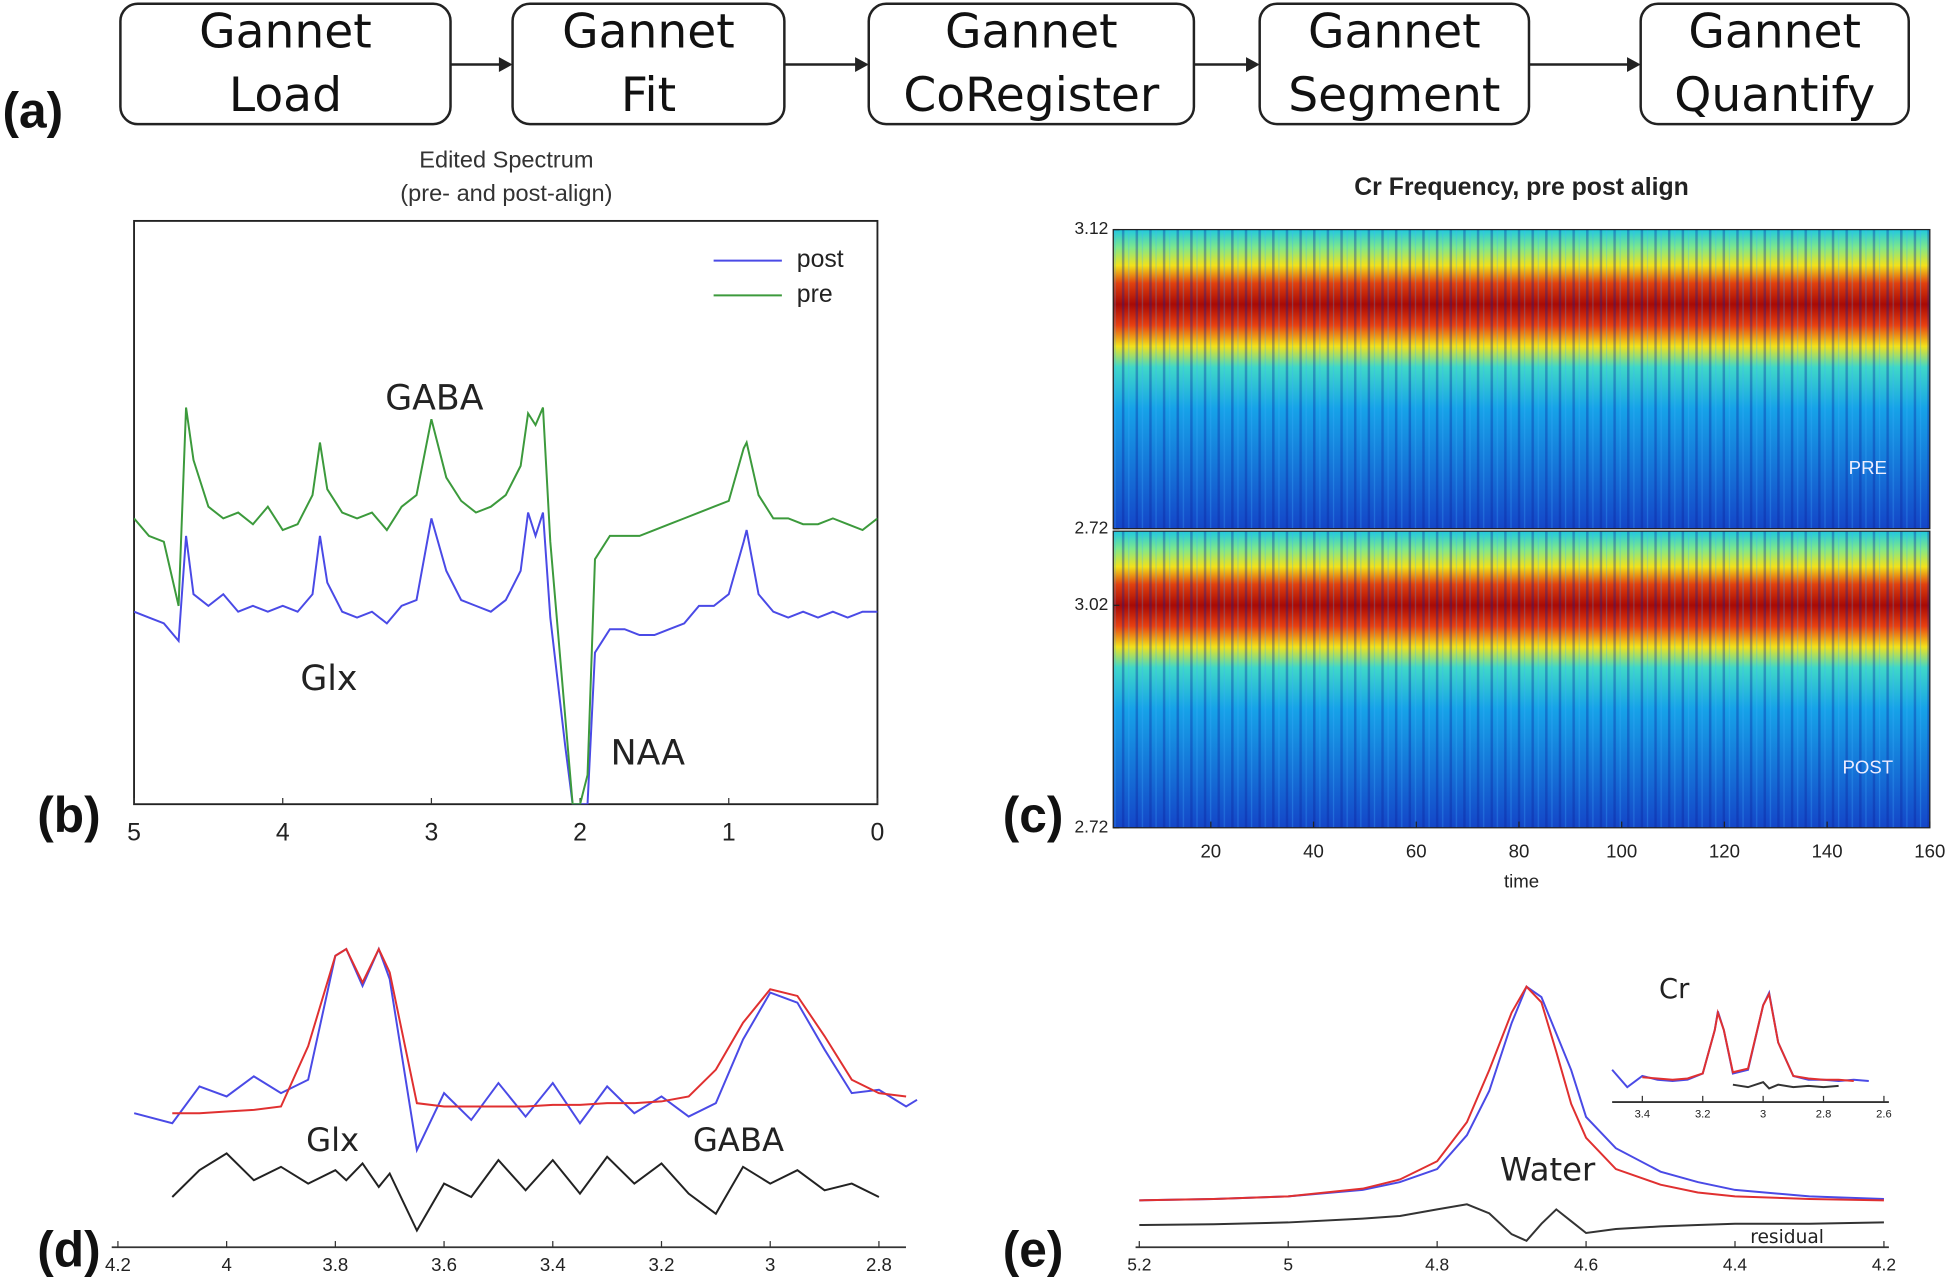  I want to click on x-tick-label: 5.2, so click(1139, 1264).